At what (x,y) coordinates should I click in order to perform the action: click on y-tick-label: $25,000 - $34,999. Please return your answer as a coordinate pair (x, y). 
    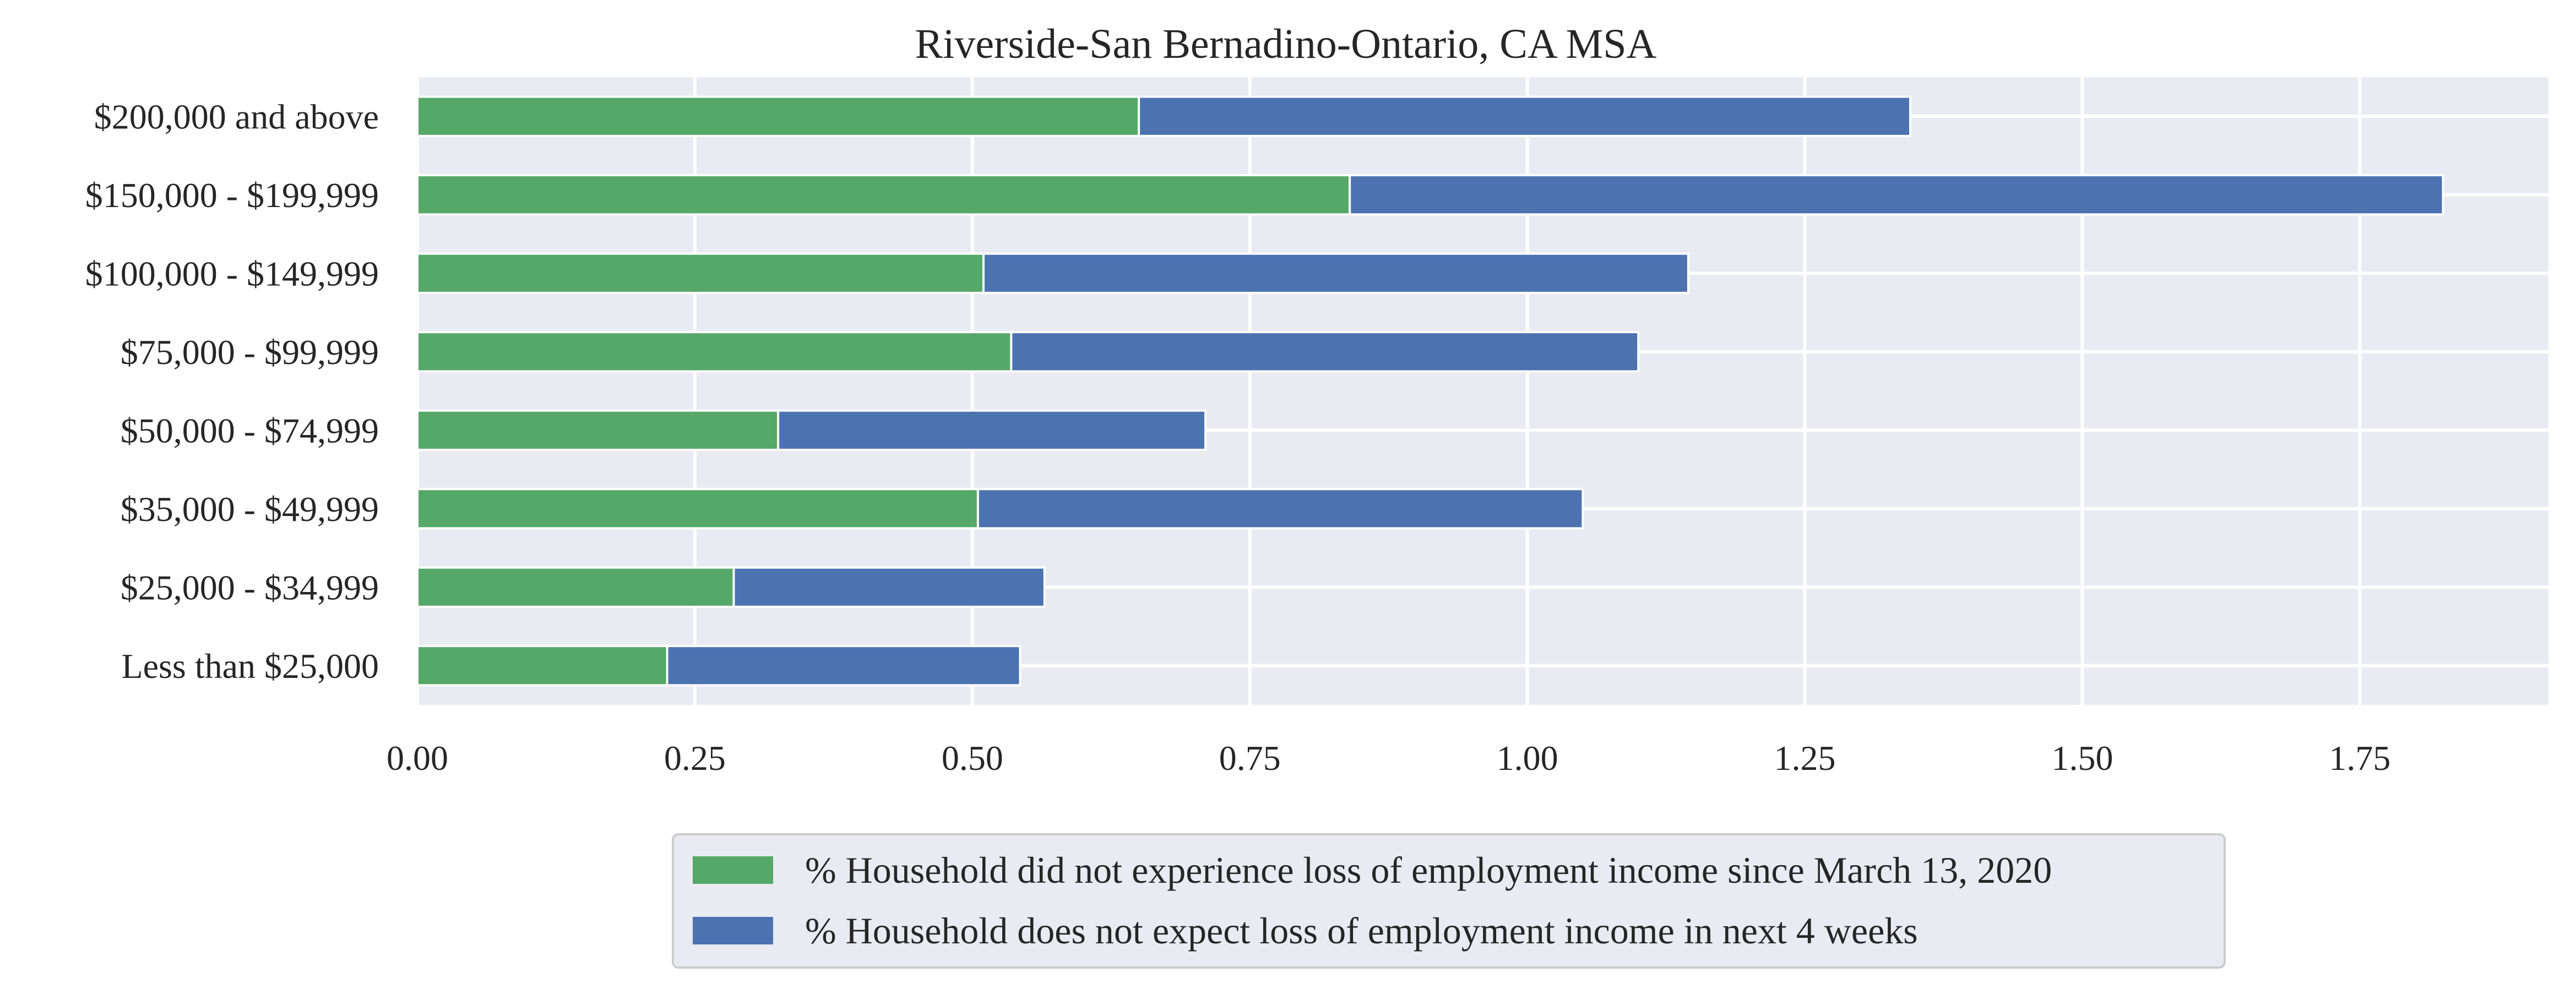
    Looking at the image, I should click on (250, 587).